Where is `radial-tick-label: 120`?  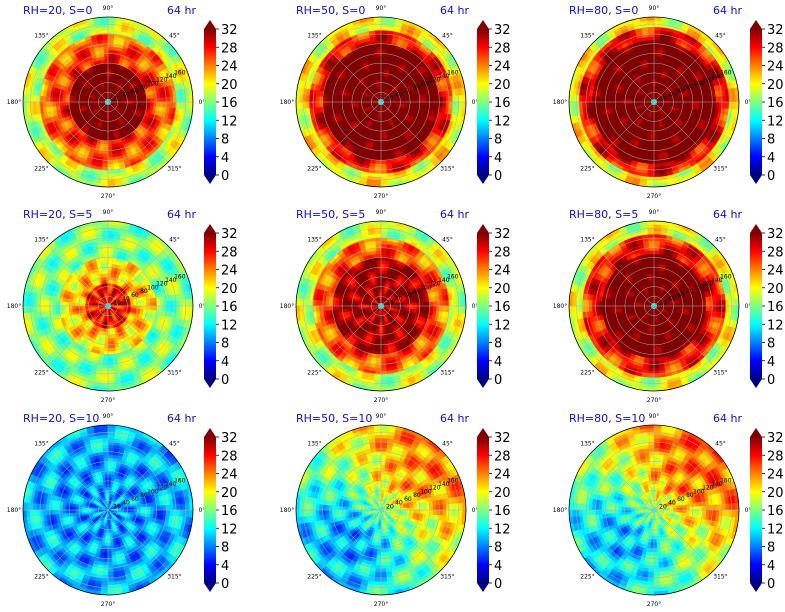
radial-tick-label: 120 is located at coordinates (162, 284).